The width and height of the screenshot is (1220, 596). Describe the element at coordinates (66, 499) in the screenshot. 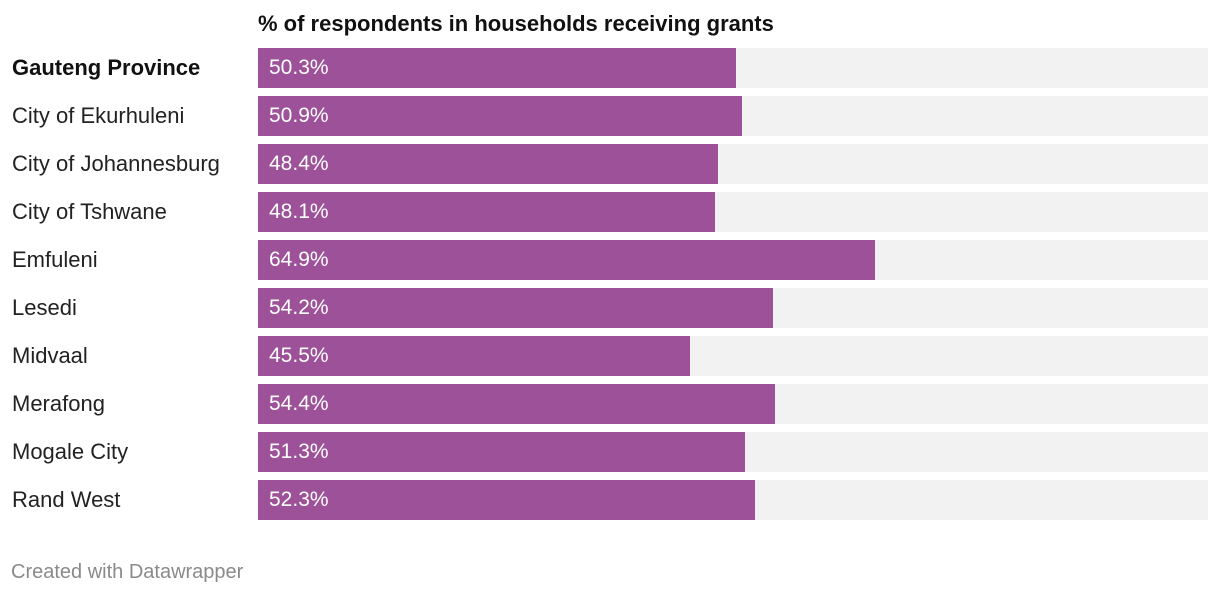

I see `category-label: Rand West` at that location.